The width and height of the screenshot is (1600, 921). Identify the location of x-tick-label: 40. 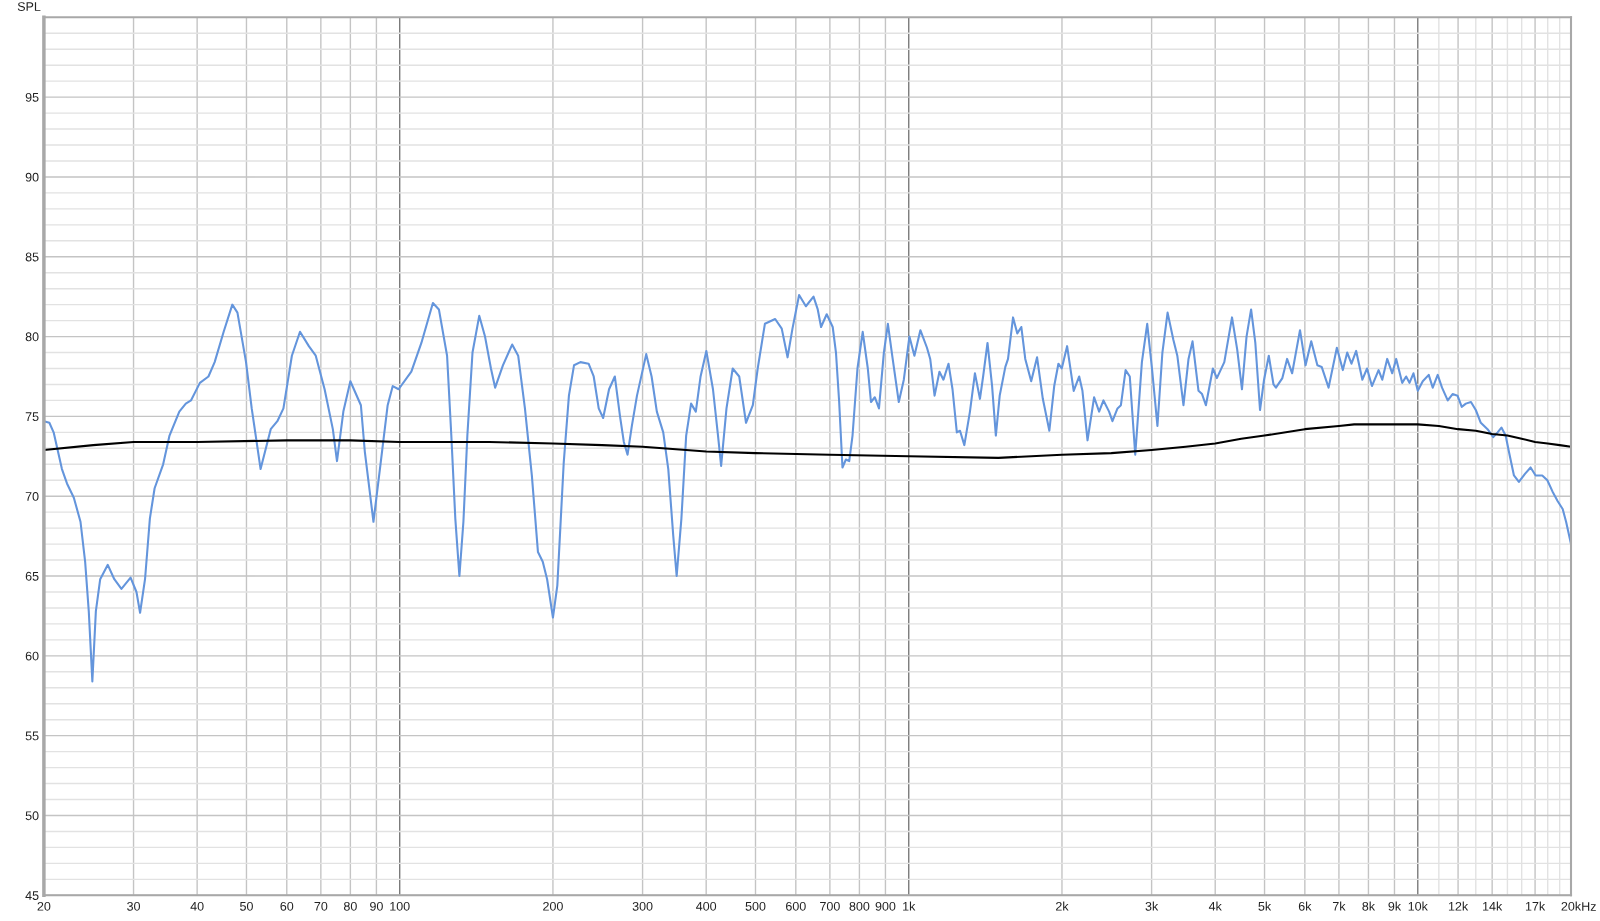
(197, 906).